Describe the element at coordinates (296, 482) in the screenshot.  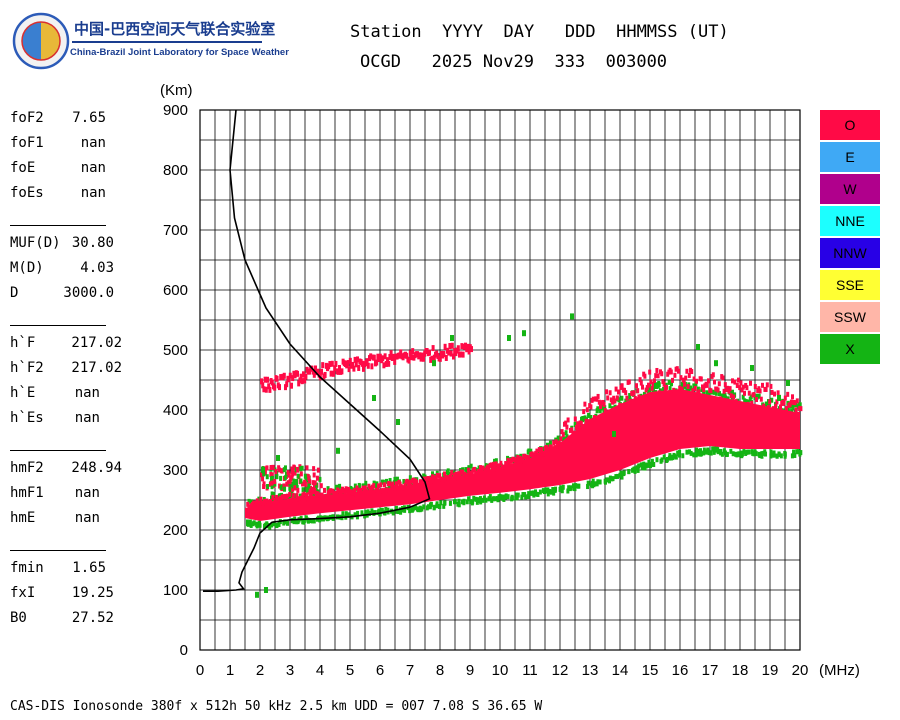
I see `x-trace-point` at that location.